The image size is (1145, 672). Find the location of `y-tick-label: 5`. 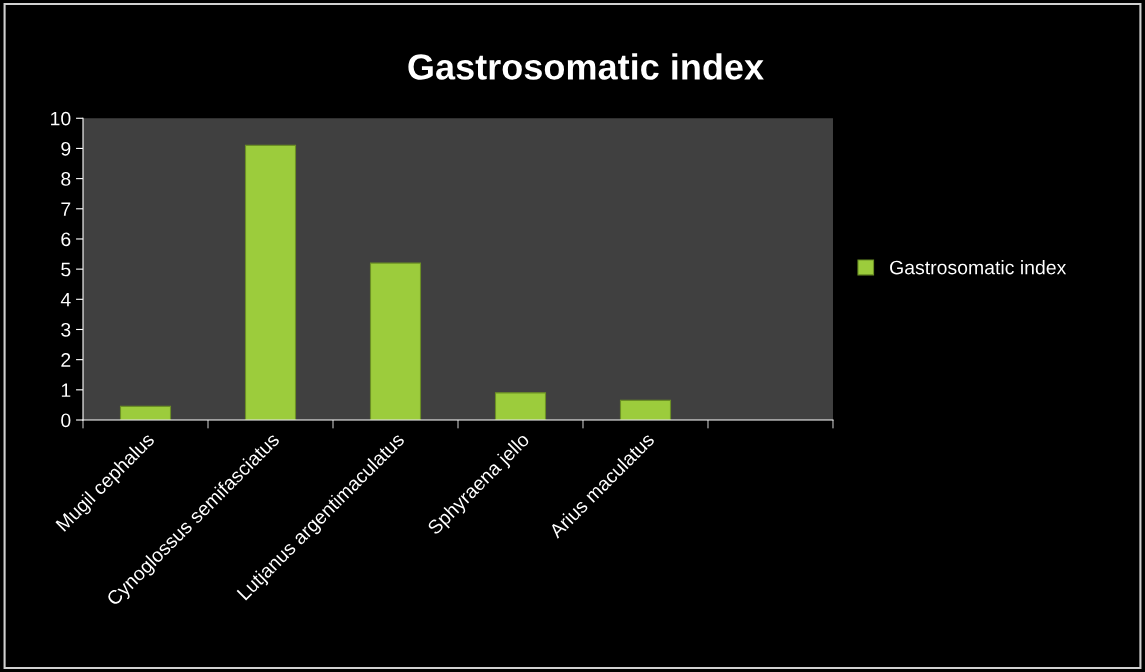

y-tick-label: 5 is located at coordinates (66, 269).